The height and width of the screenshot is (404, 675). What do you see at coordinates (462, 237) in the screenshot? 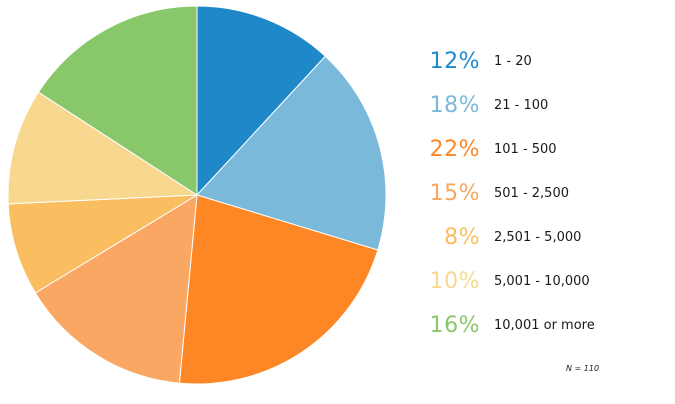
I see `legend-percent: 8%` at bounding box center [462, 237].